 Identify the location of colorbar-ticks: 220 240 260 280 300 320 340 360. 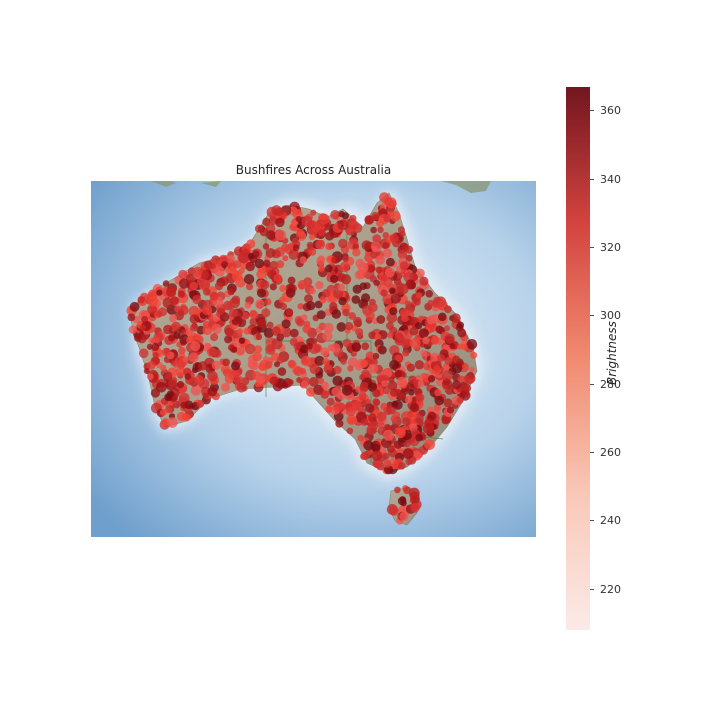
(620, 358).